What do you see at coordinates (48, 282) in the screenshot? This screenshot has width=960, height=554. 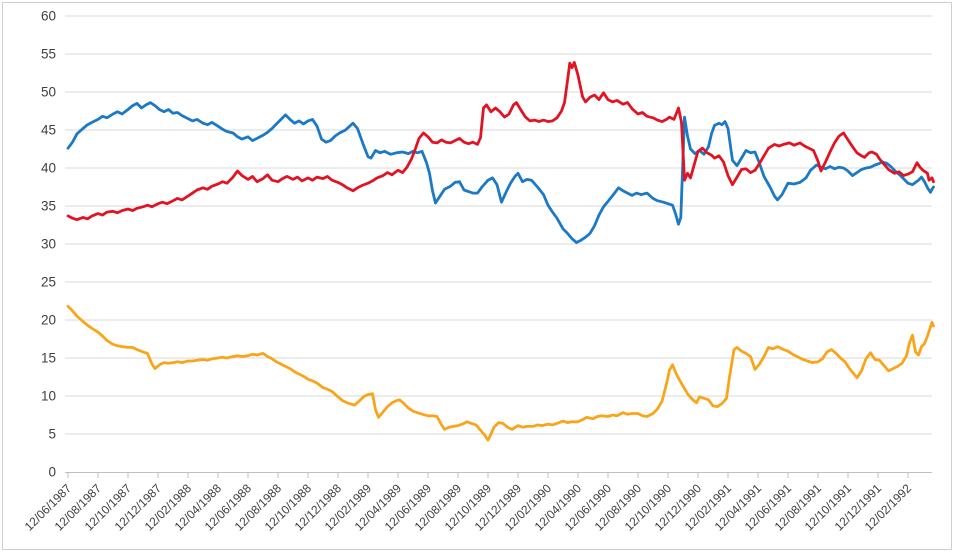 I see `y-tick-label: 25` at bounding box center [48, 282].